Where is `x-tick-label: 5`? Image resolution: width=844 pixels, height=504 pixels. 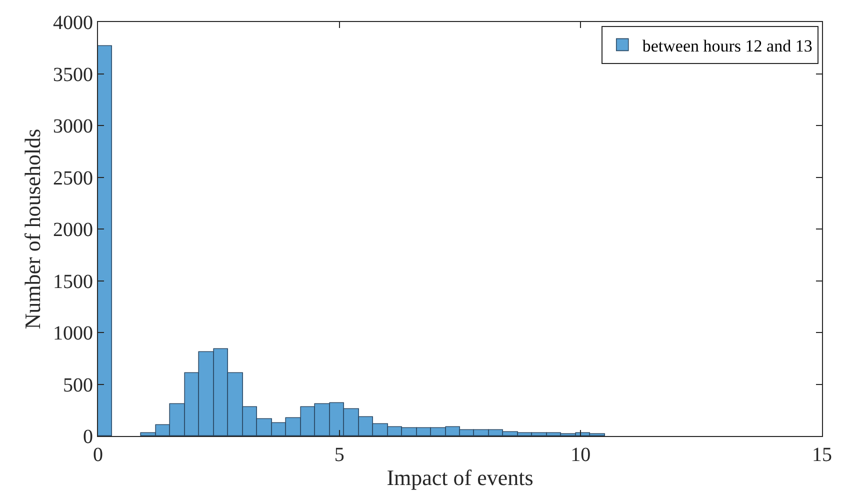
x-tick-label: 5 is located at coordinates (339, 455).